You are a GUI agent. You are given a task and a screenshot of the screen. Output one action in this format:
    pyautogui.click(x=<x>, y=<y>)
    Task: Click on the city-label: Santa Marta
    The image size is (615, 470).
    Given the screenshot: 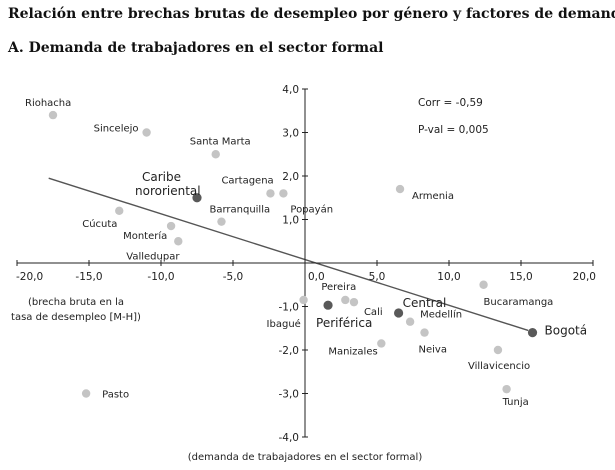 What is the action you would take?
    pyautogui.click(x=220, y=141)
    